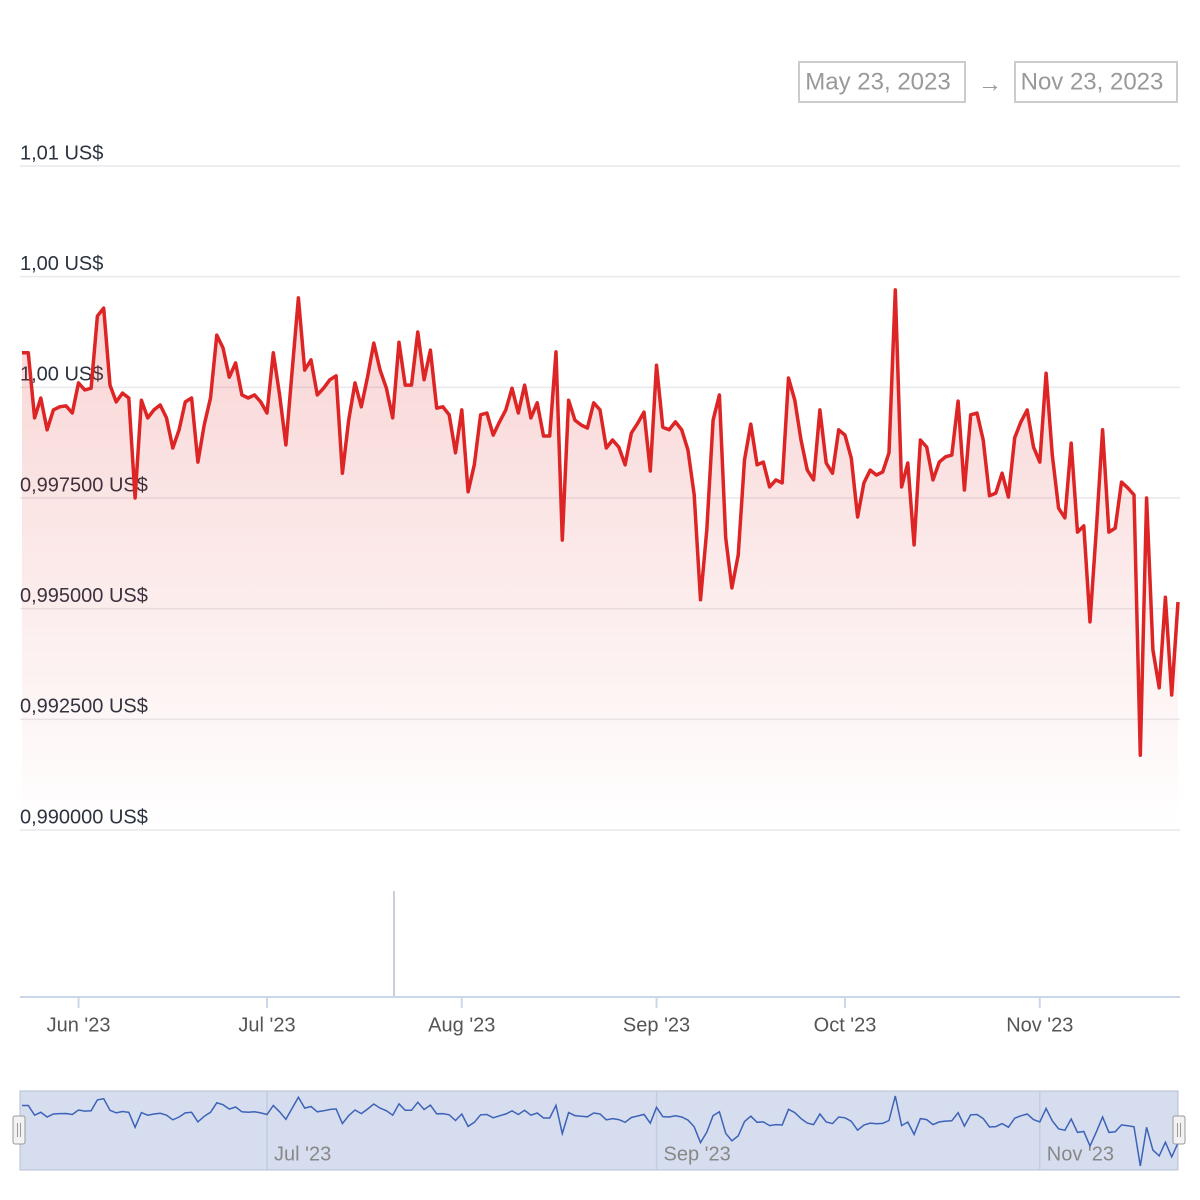 The height and width of the screenshot is (1200, 1200). Describe the element at coordinates (461, 1025) in the screenshot. I see `x-tick-label: Aug '23` at that location.